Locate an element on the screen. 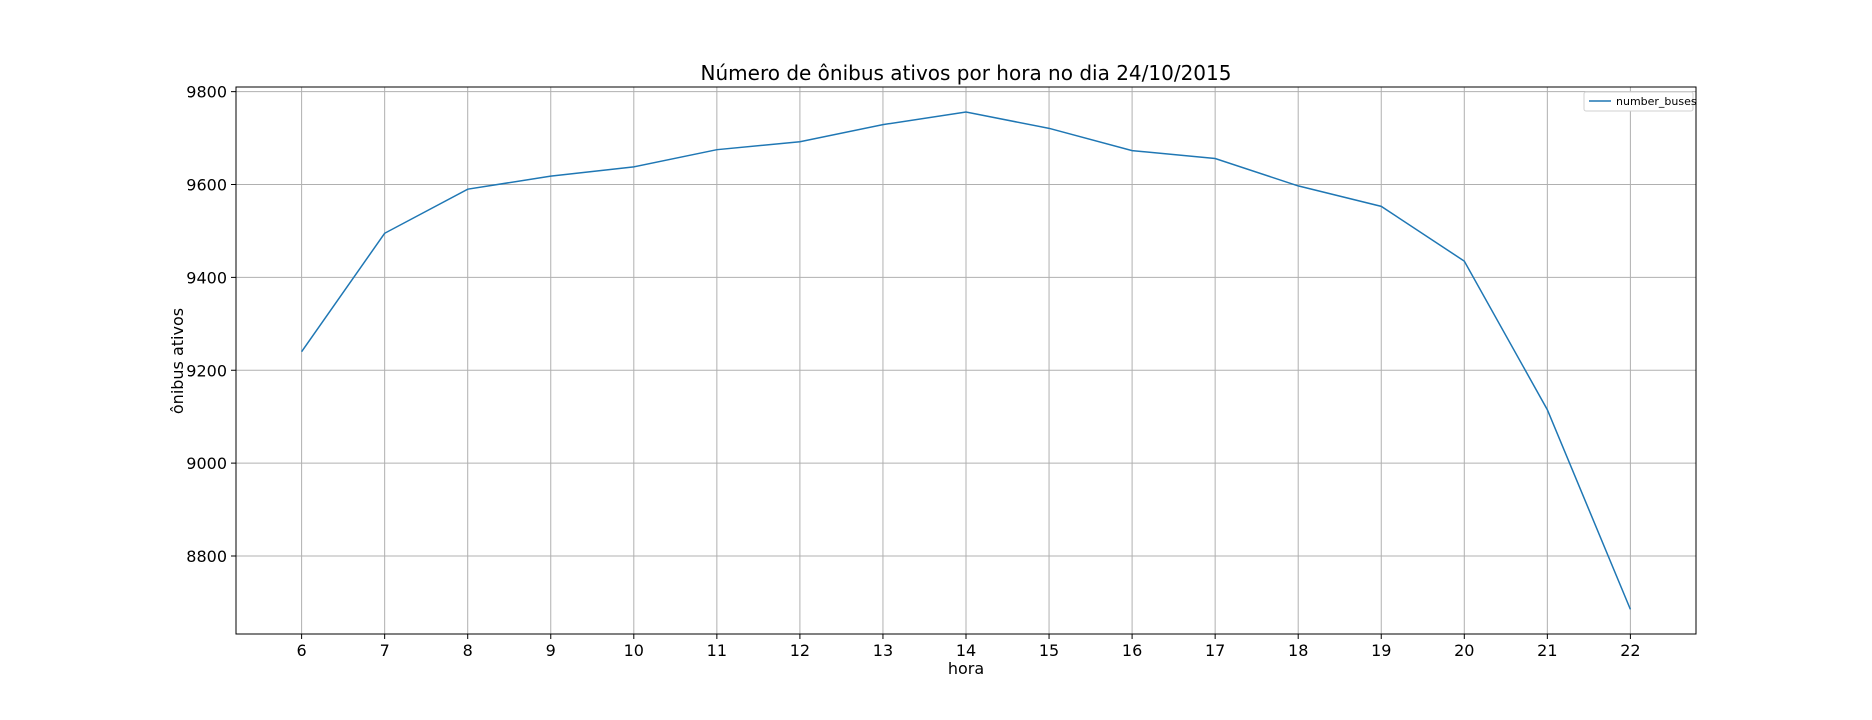 The image size is (1872, 720). x-tick-label: 17 is located at coordinates (1215, 650).